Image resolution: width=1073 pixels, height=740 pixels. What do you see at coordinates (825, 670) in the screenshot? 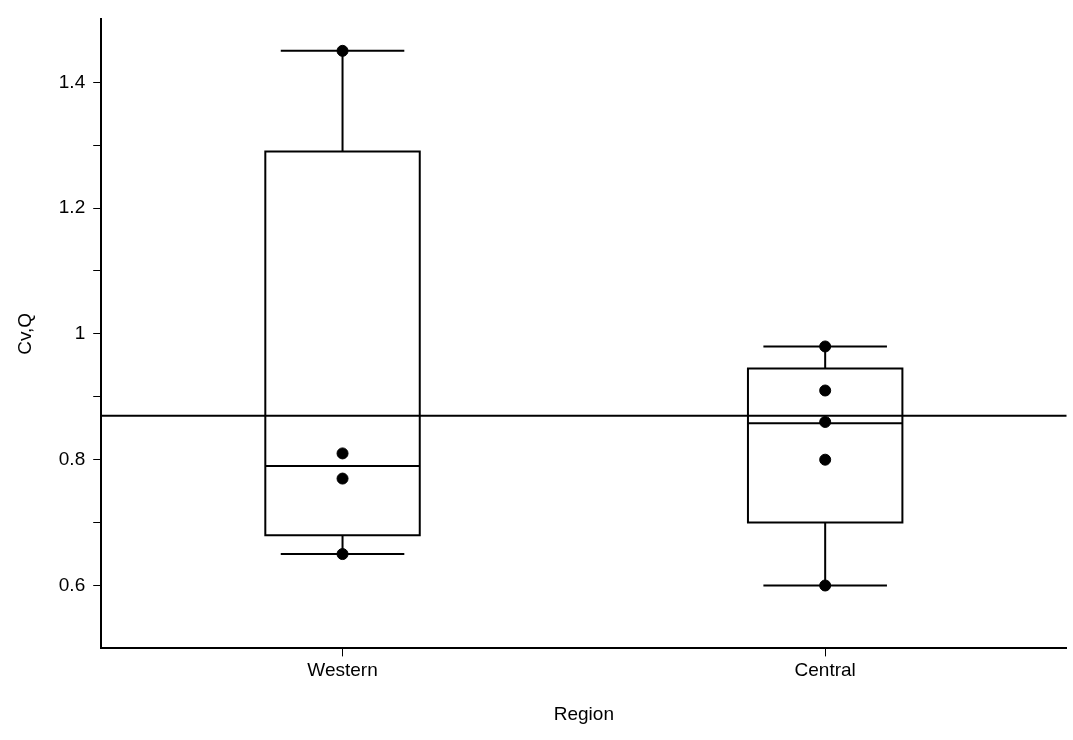
I see `x-tick-label: Central` at bounding box center [825, 670].